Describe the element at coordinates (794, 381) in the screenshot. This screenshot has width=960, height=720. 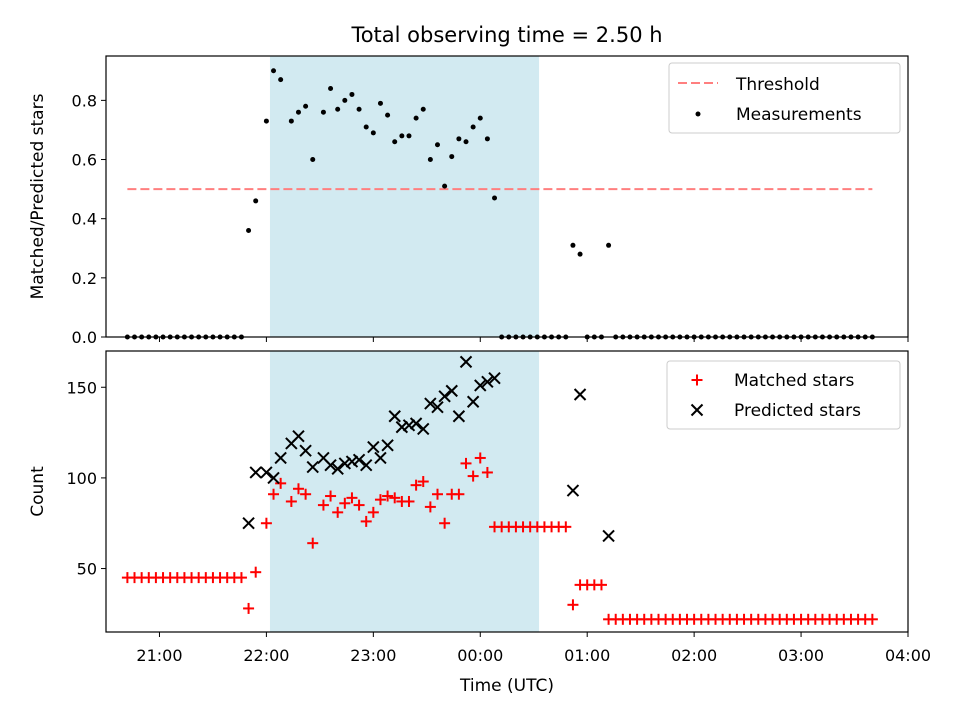
I see `legend-matched-label: Matched stars` at that location.